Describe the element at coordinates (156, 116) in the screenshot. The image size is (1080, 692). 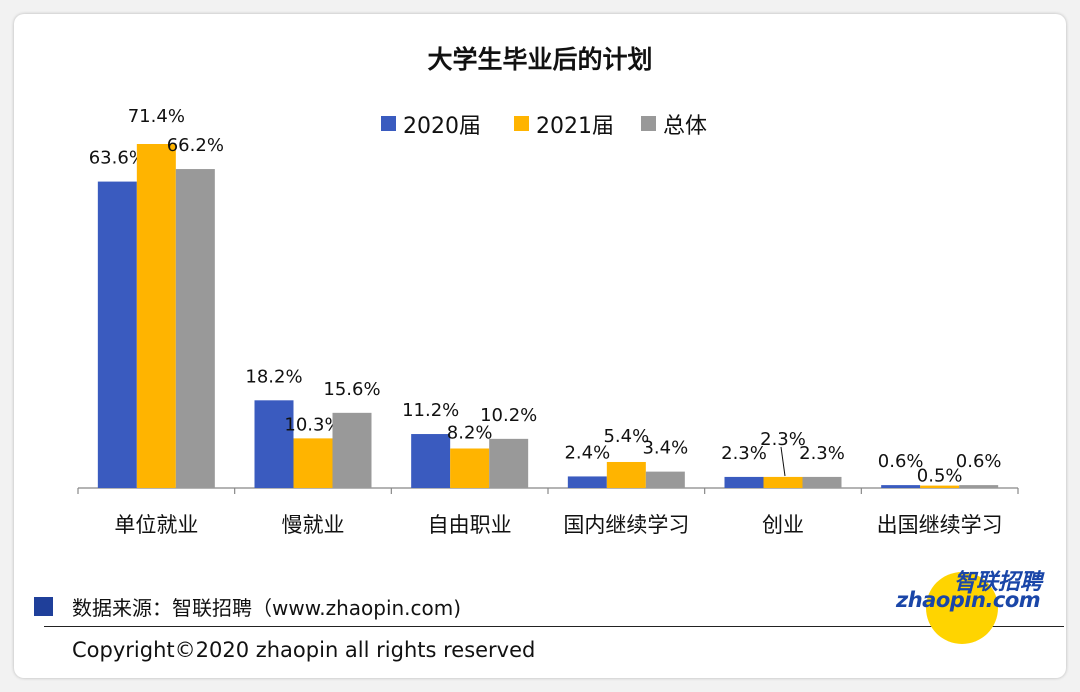
I see `data-label: 71.4%` at that location.